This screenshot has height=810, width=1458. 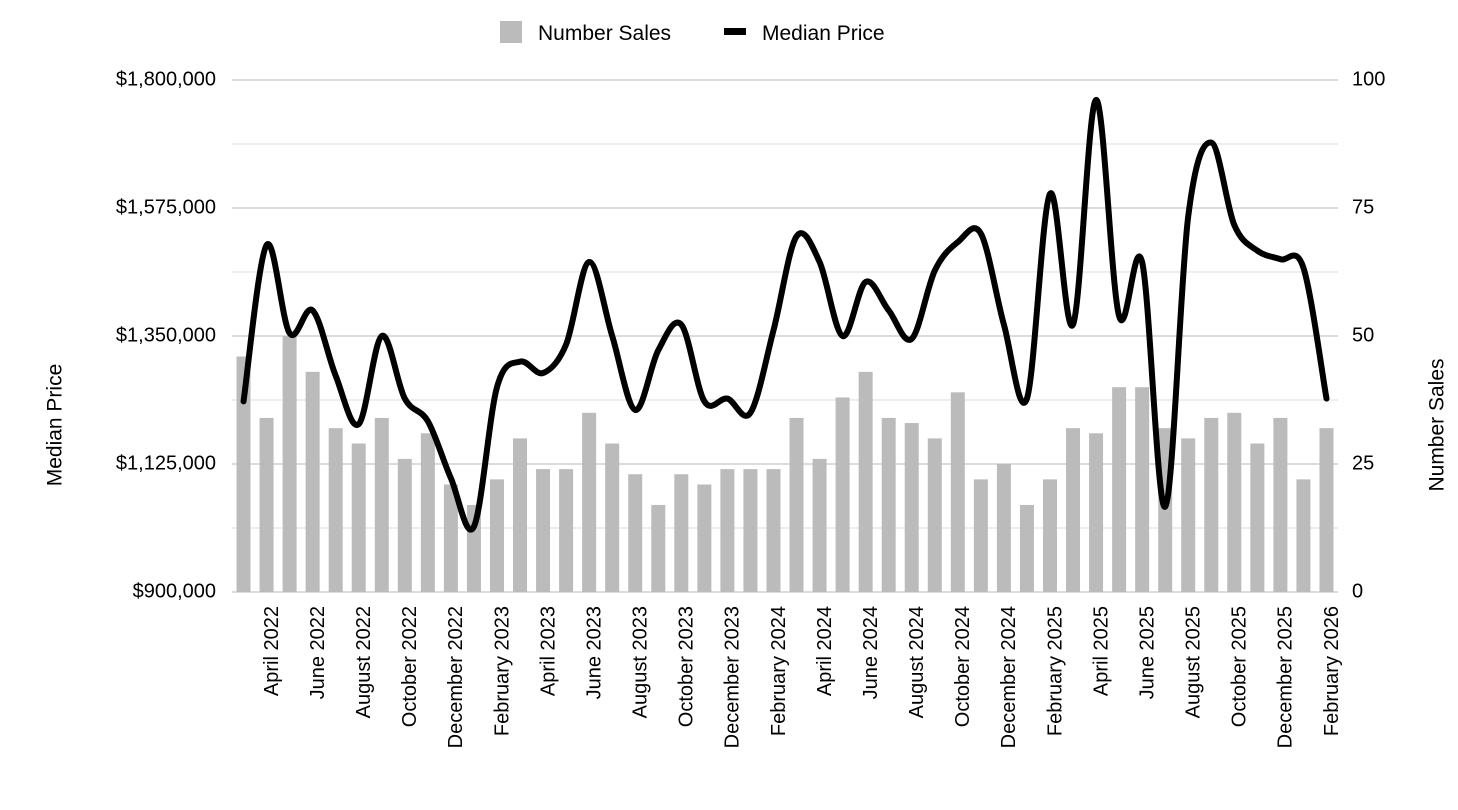 What do you see at coordinates (963, 666) in the screenshot?
I see `x-axis-tick-label: October 2024` at bounding box center [963, 666].